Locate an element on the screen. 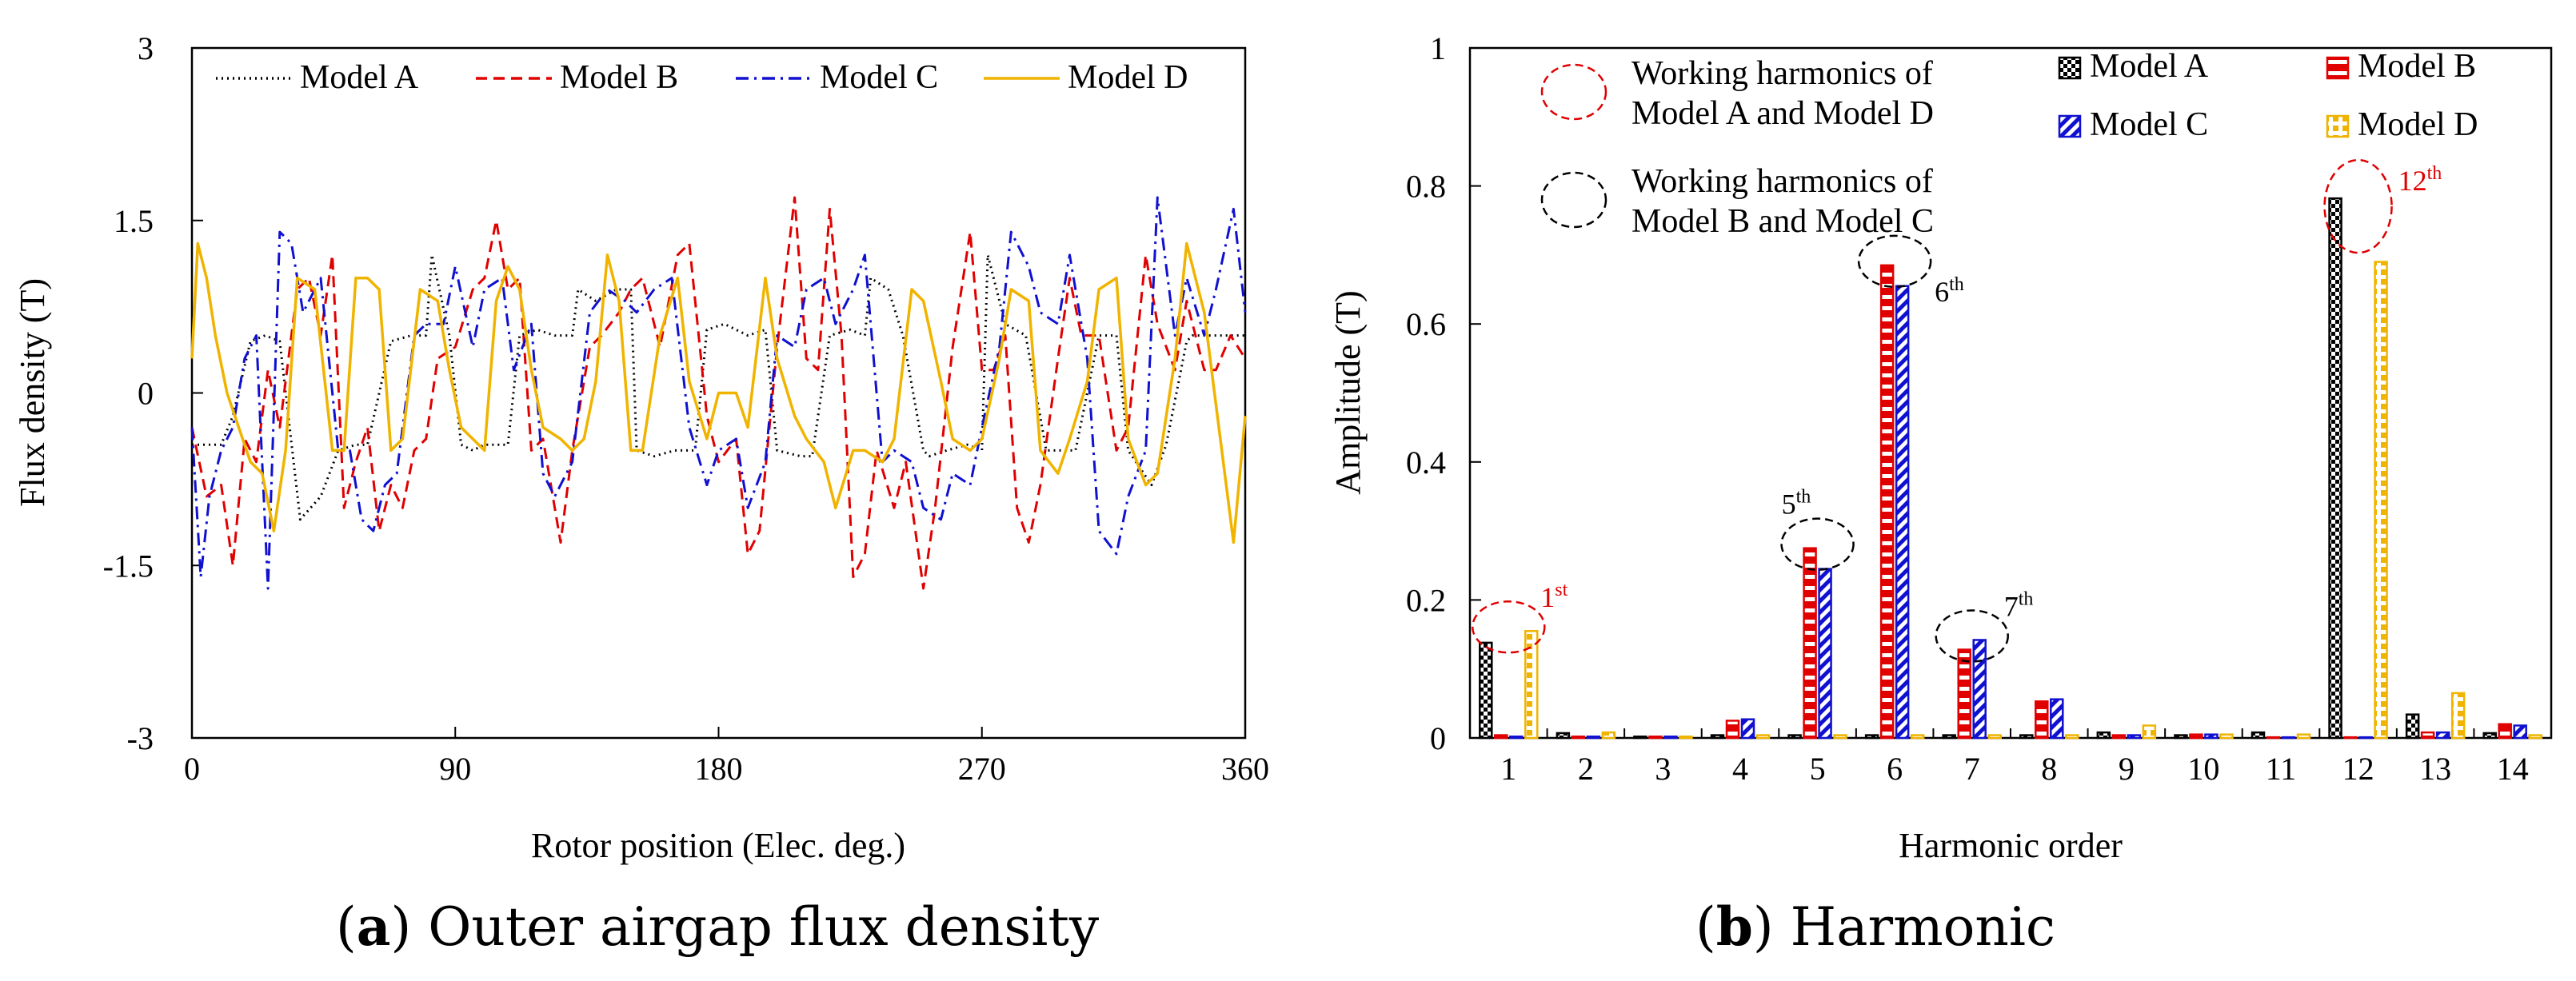  y-axis-label-a: Flux density (T) is located at coordinates (32, 392).